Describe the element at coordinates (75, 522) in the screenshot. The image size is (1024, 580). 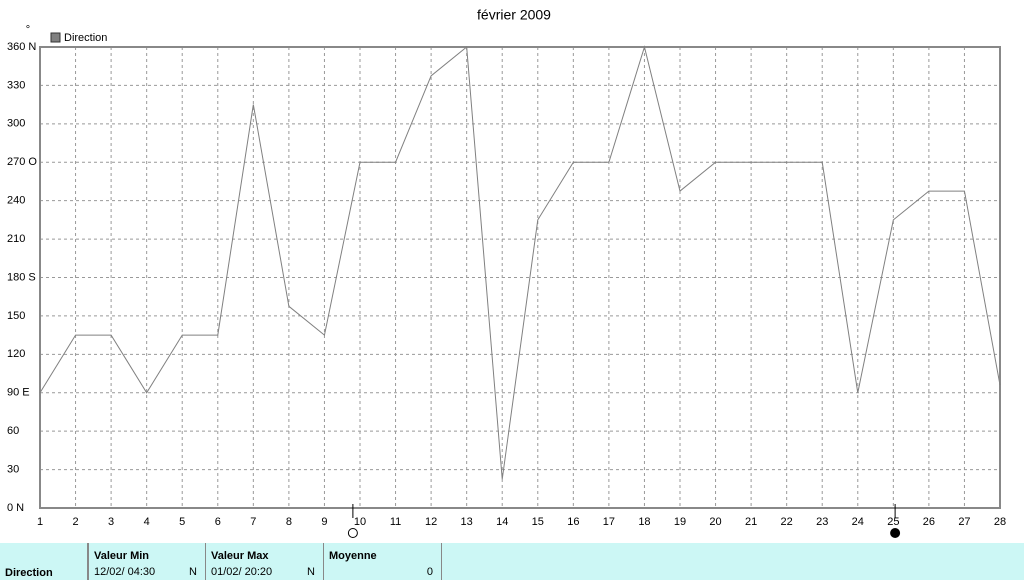
I see `x-tick-label: 2` at that location.